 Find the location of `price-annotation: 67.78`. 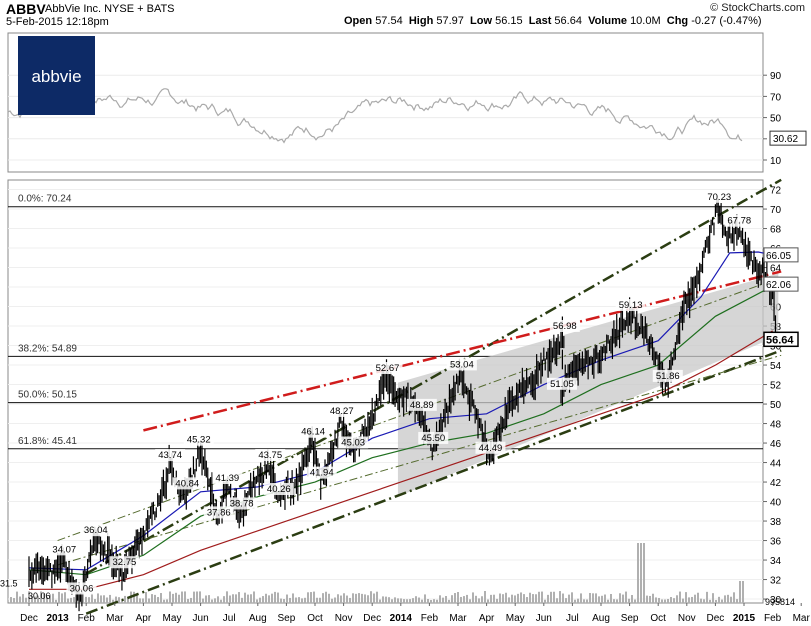

price-annotation: 67.78 is located at coordinates (739, 221).